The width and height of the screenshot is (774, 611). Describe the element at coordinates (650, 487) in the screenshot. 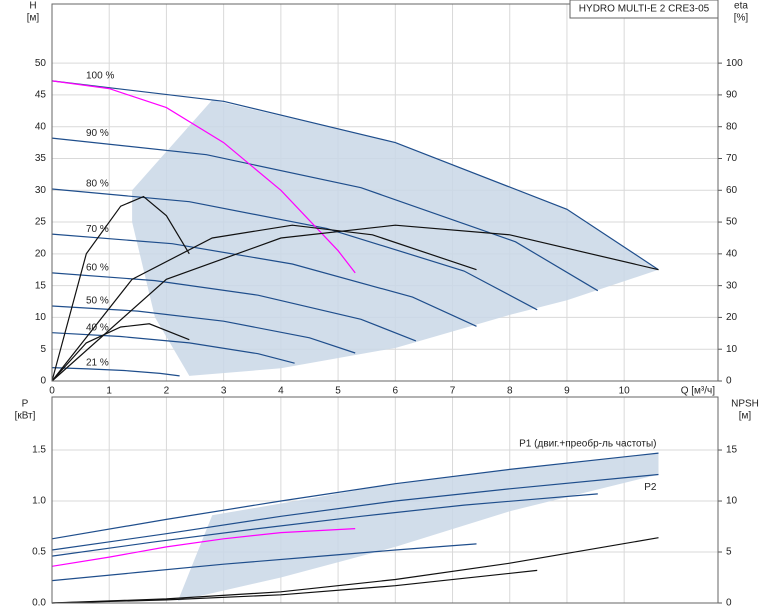

I see `curve-label: P2` at that location.